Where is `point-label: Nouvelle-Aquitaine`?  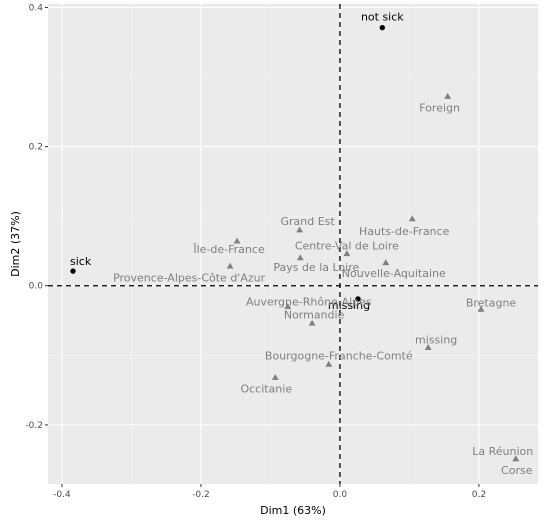
point-label: Nouvelle-Aquitaine is located at coordinates (394, 273).